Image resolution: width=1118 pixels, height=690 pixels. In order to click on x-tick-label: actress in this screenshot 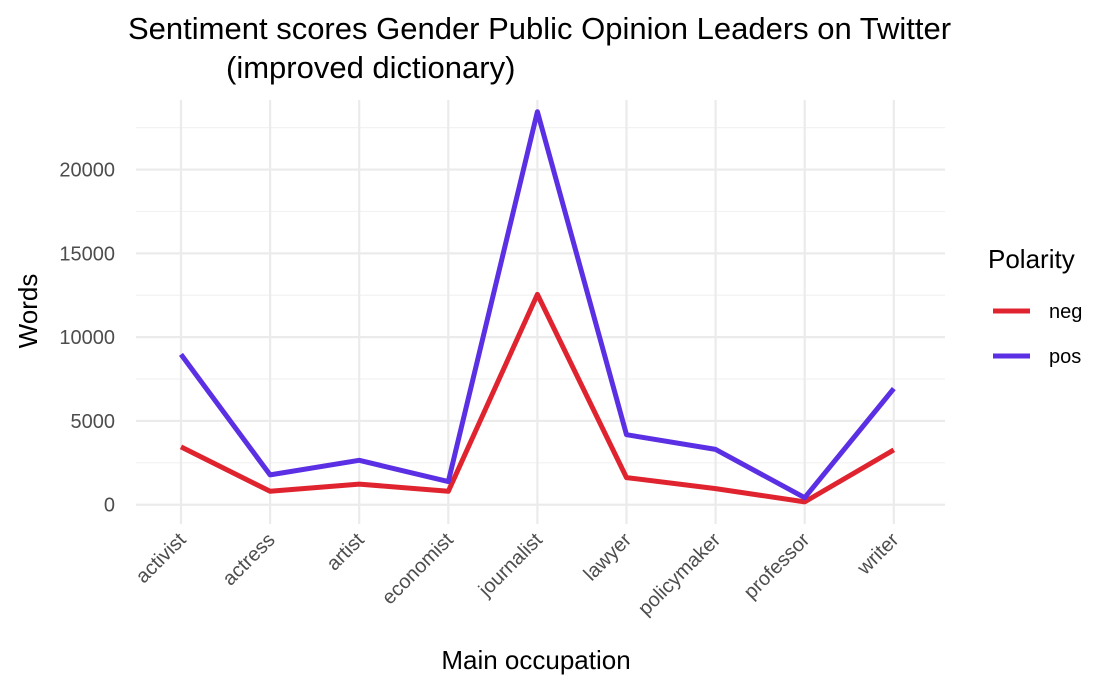, I will do `click(248, 559)`.